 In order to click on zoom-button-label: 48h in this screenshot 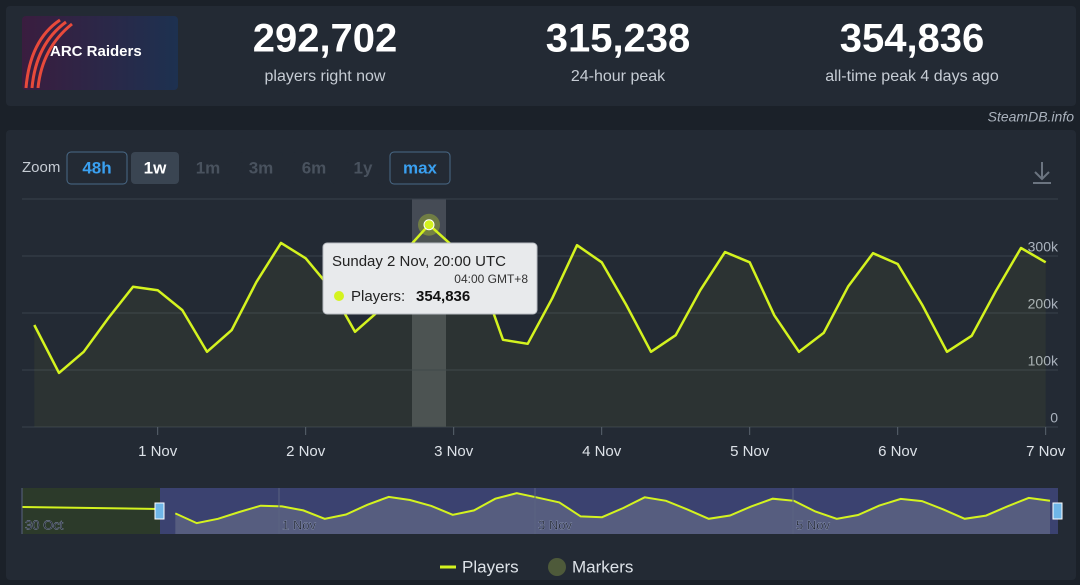, I will do `click(96, 167)`.